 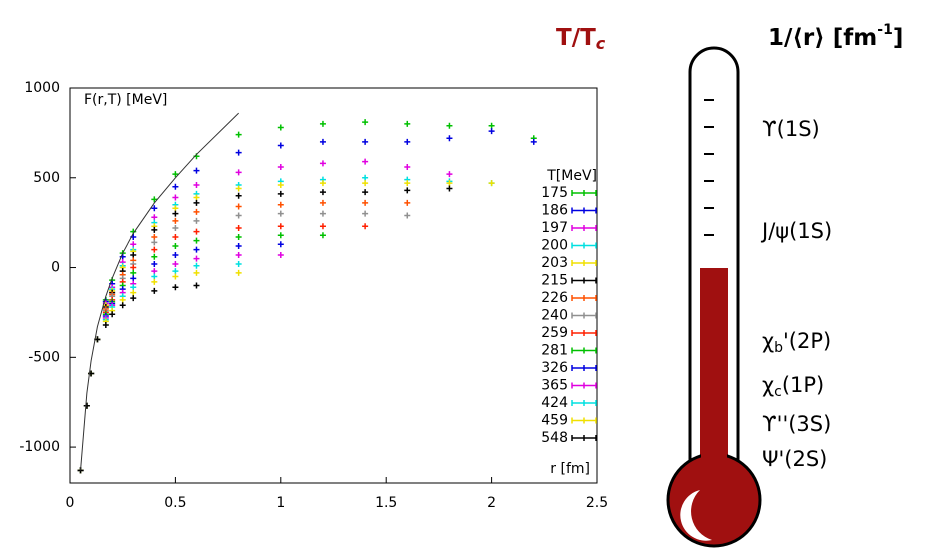 What do you see at coordinates (768, 341) in the screenshot?
I see `text: χ` at bounding box center [768, 341].